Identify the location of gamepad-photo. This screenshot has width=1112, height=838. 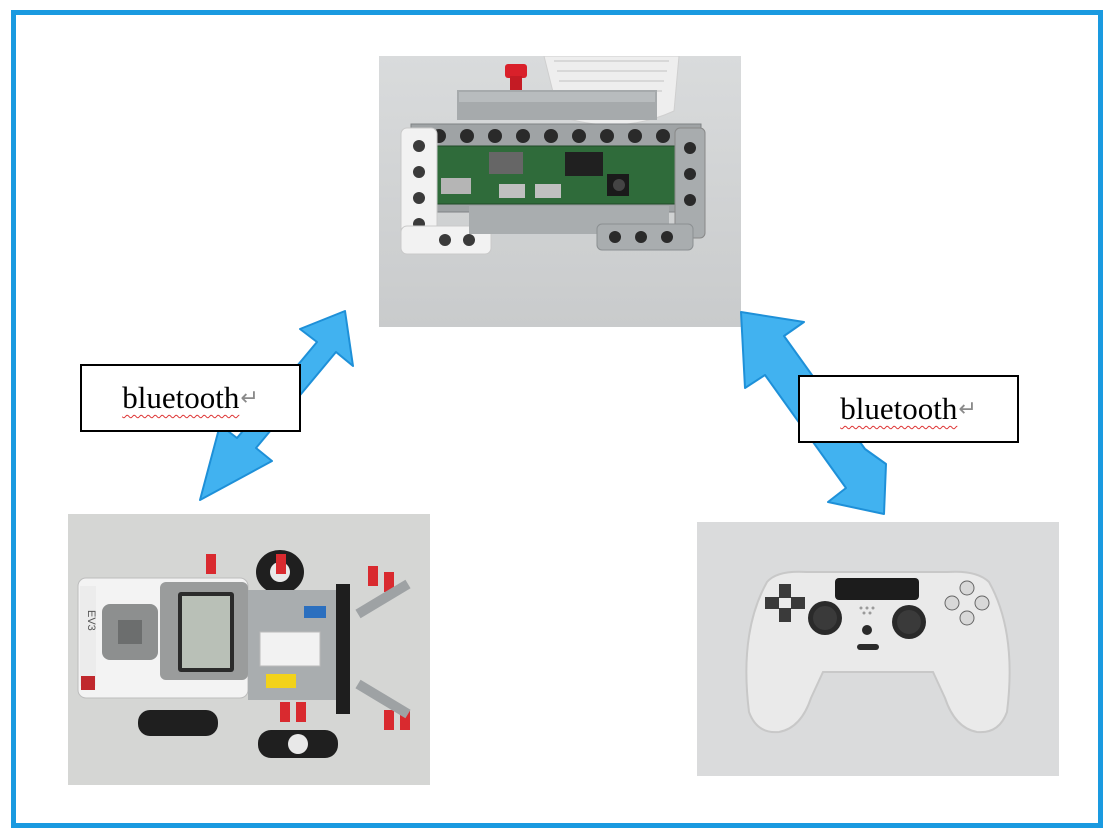
(878, 649).